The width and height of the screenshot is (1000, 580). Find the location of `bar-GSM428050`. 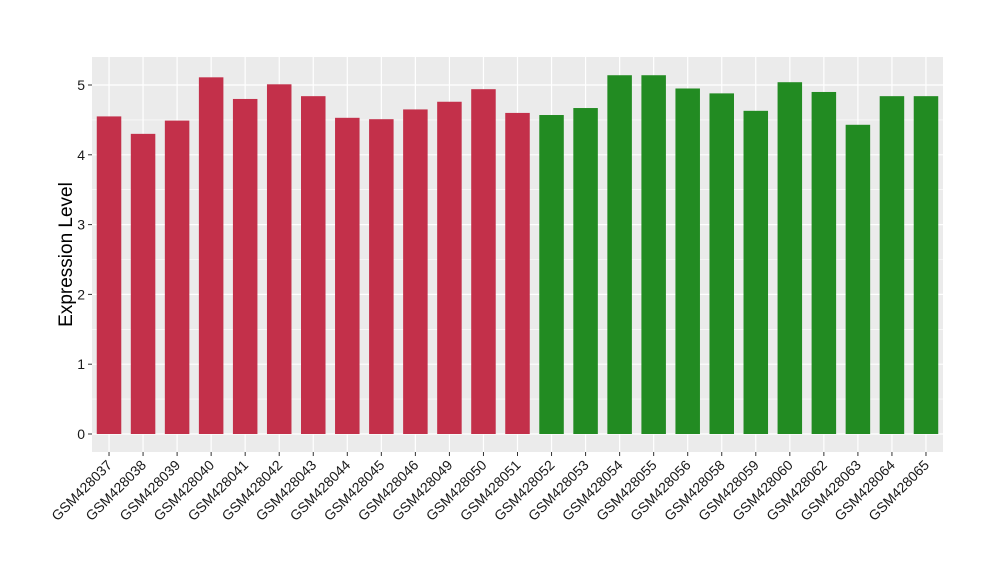

bar-GSM428050 is located at coordinates (483, 262).